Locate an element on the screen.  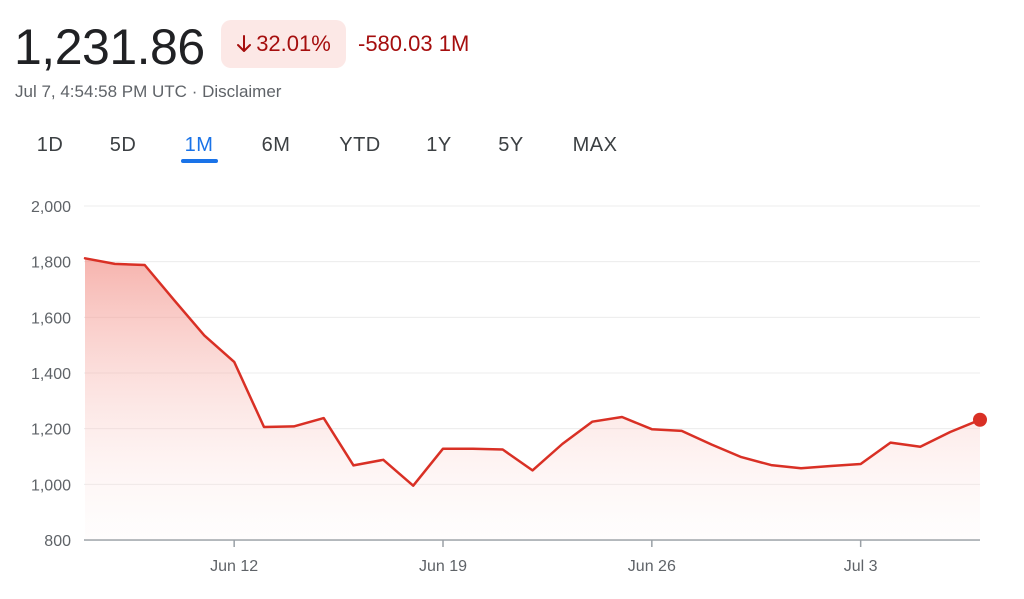
change-absolute: -580.03 1M is located at coordinates (413, 44).